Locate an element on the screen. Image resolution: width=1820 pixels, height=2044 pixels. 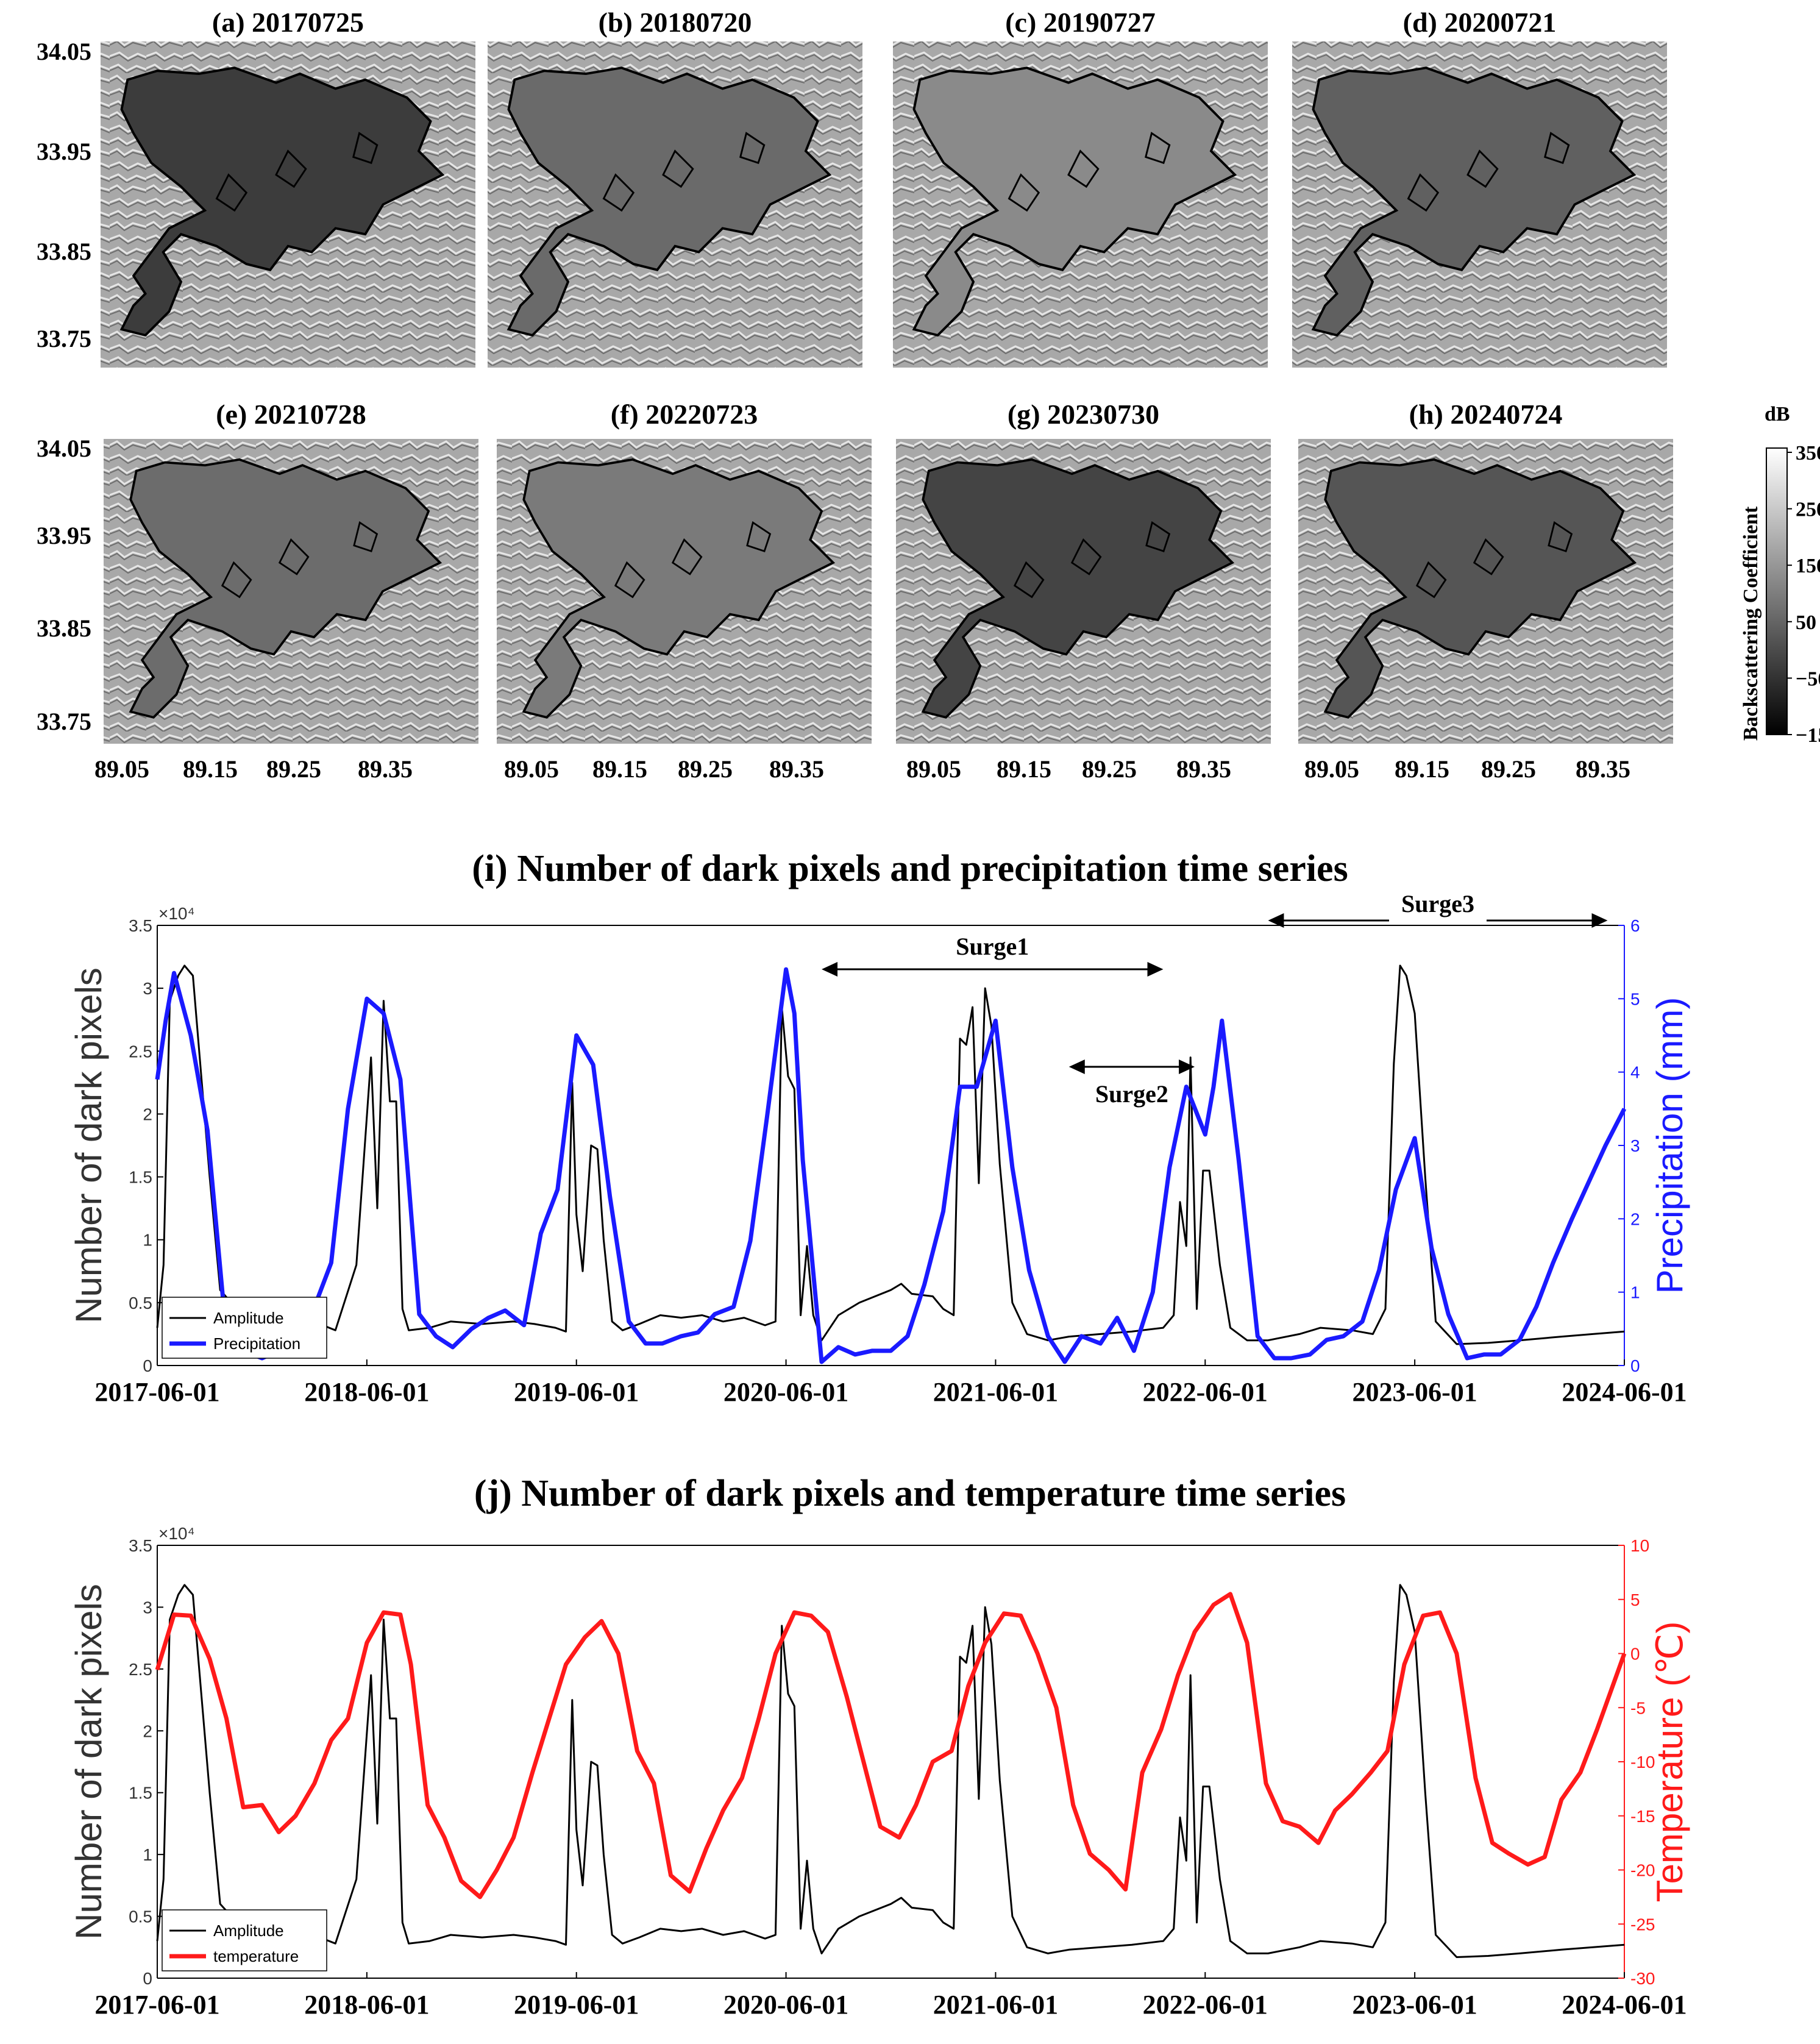
sar-panel: (e) 20210728 is located at coordinates (291, 571).